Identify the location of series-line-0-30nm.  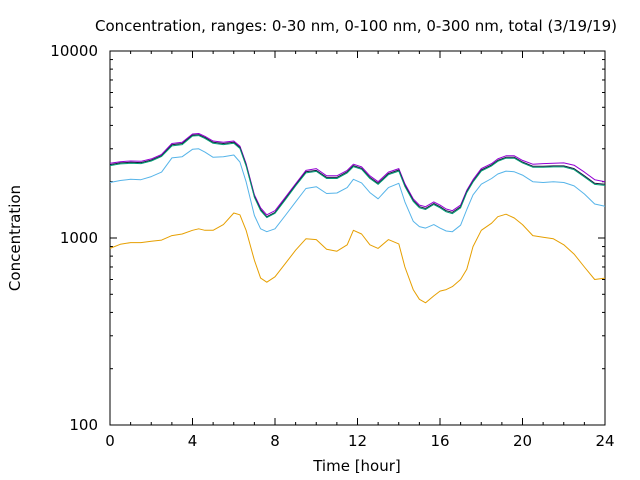
(357, 258).